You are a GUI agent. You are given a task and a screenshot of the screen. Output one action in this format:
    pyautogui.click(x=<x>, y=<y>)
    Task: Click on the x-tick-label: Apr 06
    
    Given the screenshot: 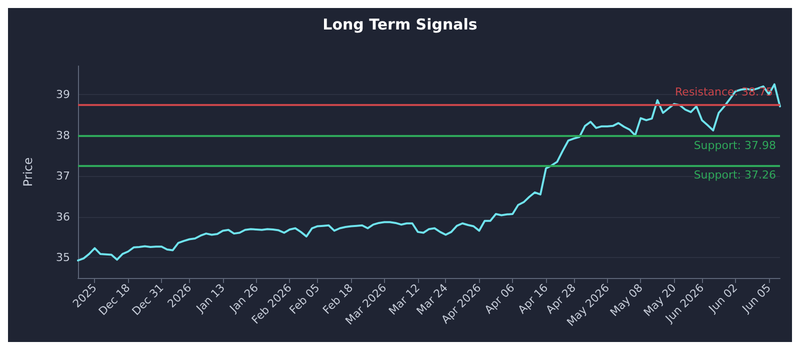 What is the action you would take?
    pyautogui.click(x=500, y=298)
    